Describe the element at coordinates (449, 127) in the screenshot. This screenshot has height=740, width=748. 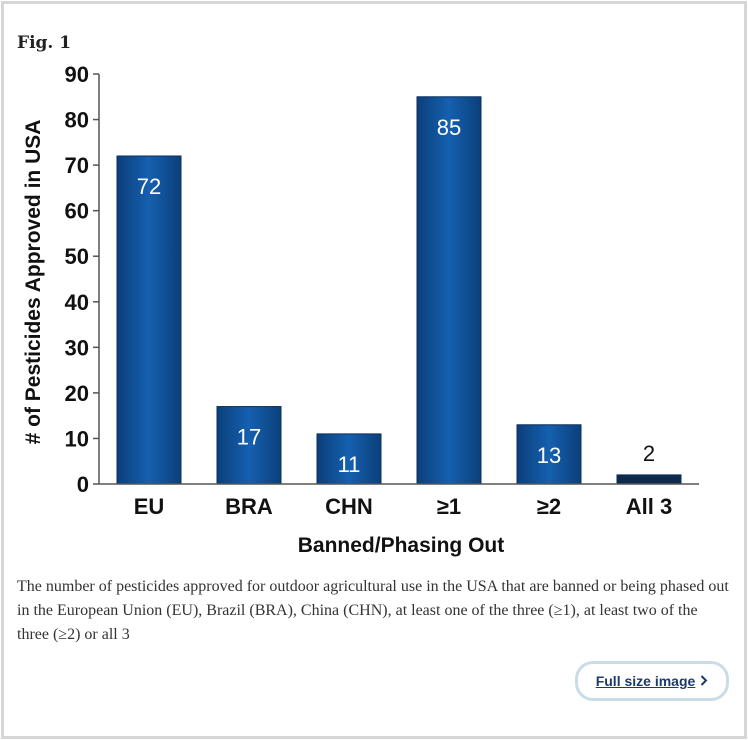
I see `data-label: 85` at that location.